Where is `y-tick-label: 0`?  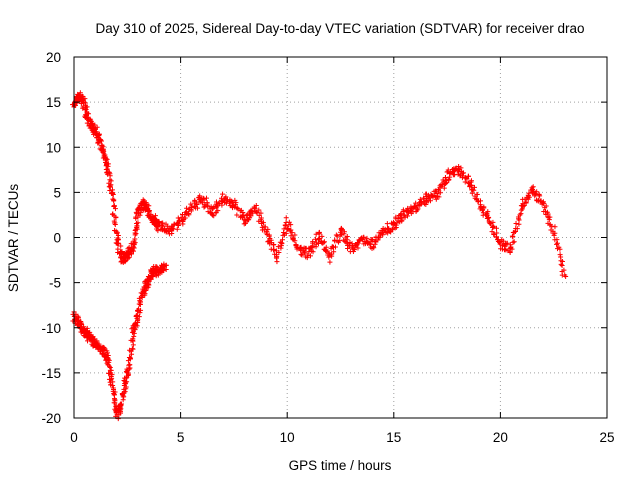 y-tick-label: 0 is located at coordinates (57, 238).